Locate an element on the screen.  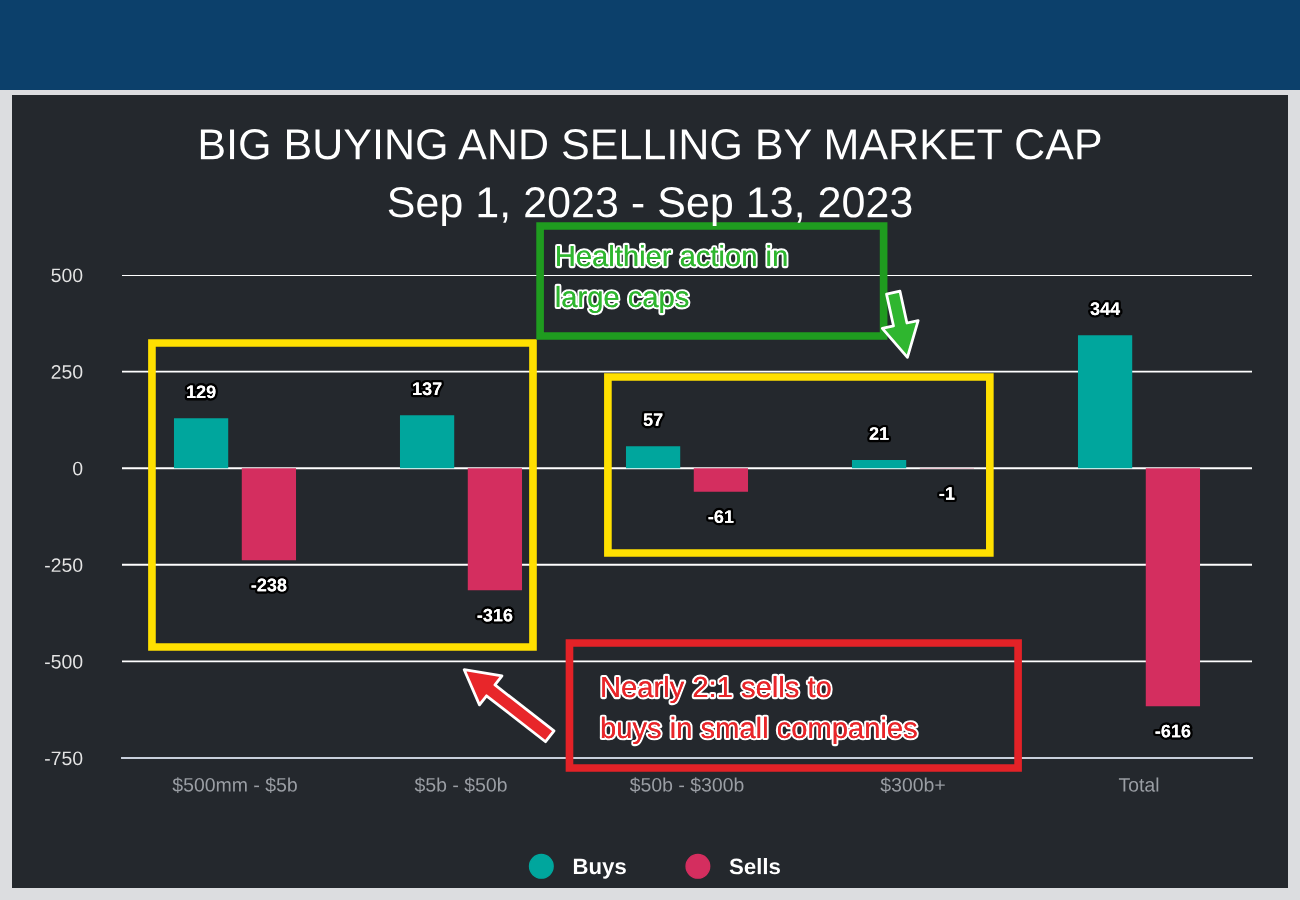
y-tick-label: -250 is located at coordinates (64, 565).